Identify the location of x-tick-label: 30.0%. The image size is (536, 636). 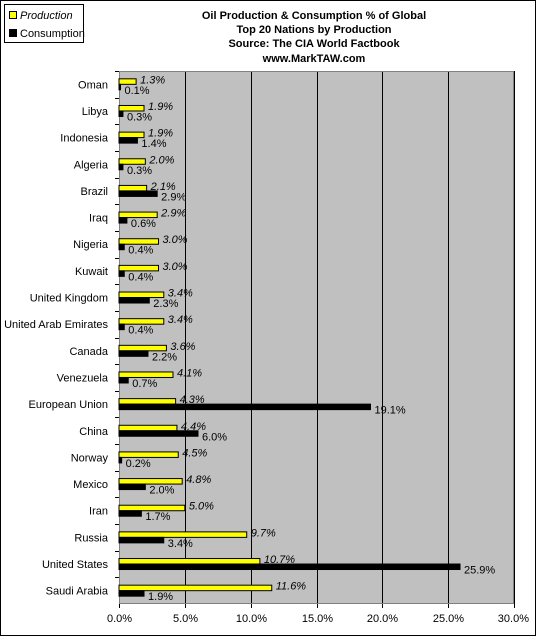
(513, 619).